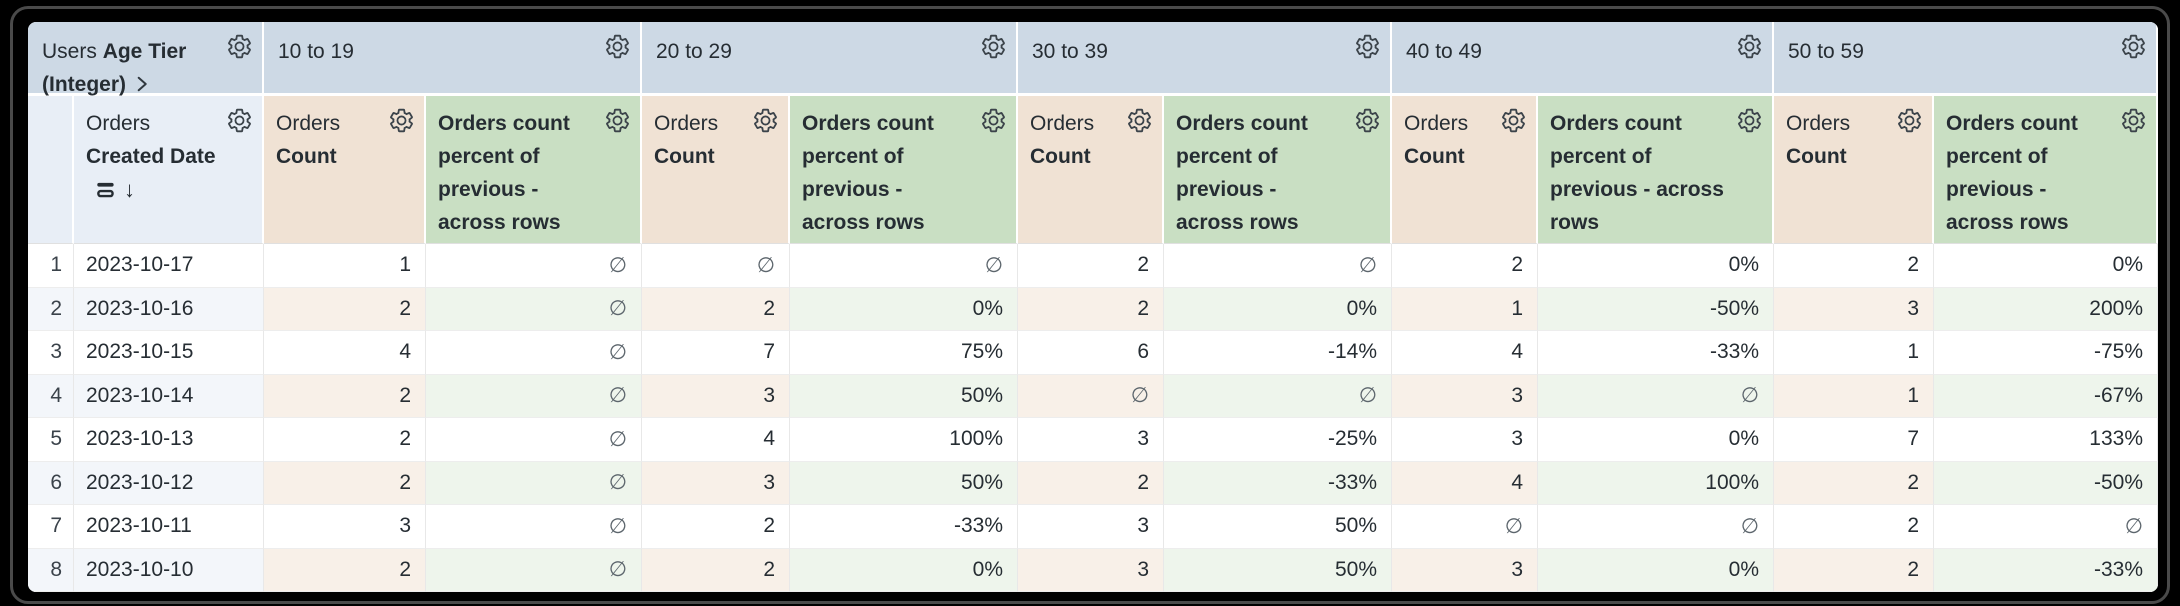 The height and width of the screenshot is (606, 2180). Describe the element at coordinates (169, 170) in the screenshot. I see `row-dimension-header: Orders Created Date ↓` at that location.